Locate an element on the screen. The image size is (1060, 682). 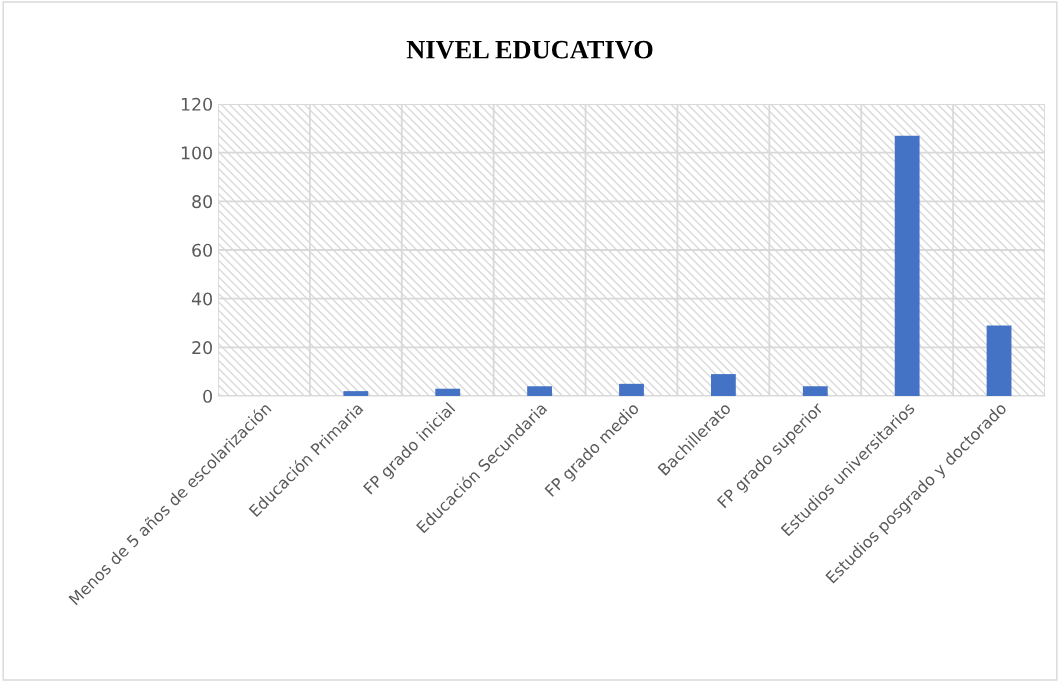
y-tick-label: 40 is located at coordinates (201, 299).